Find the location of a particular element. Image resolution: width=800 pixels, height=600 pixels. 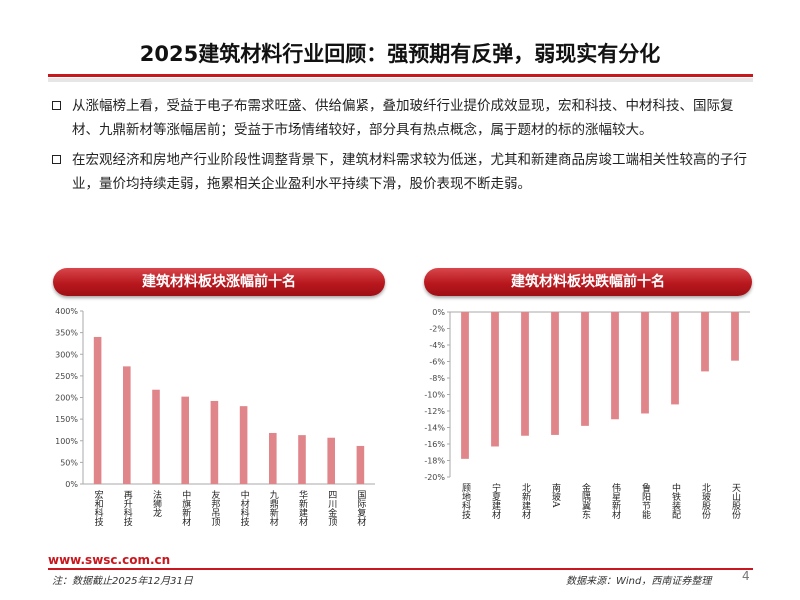

bar-伟星新材 is located at coordinates (615, 366).